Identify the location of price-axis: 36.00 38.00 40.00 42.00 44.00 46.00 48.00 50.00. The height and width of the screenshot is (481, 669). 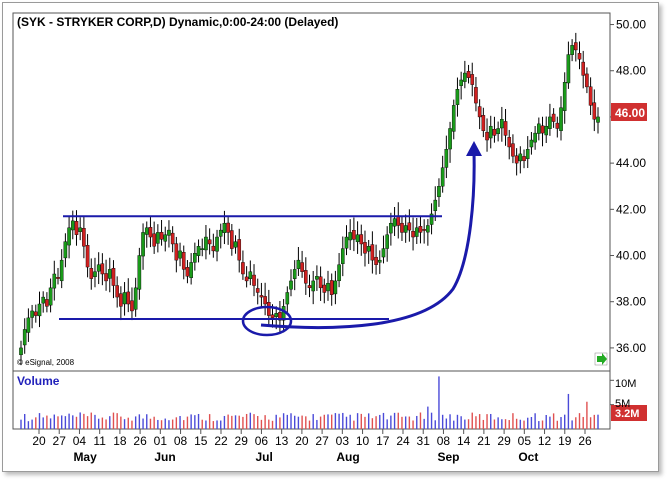
(628, 186).